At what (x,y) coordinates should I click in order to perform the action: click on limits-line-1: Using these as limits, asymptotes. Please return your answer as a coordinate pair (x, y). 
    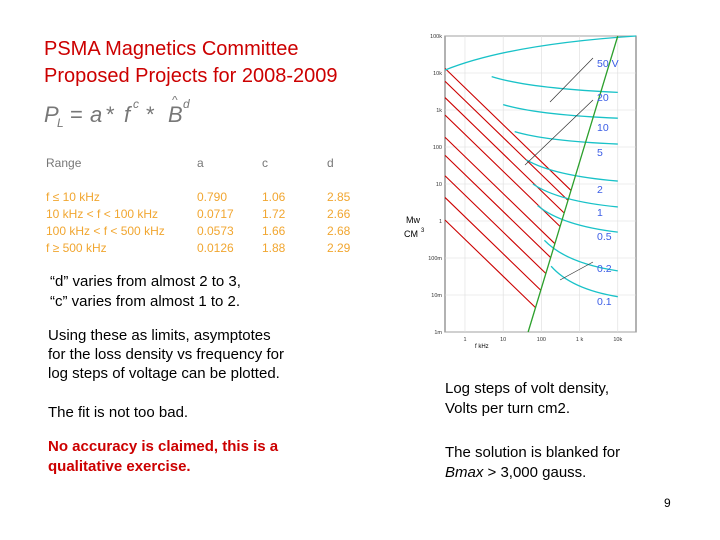
    Looking at the image, I should click on (159, 335).